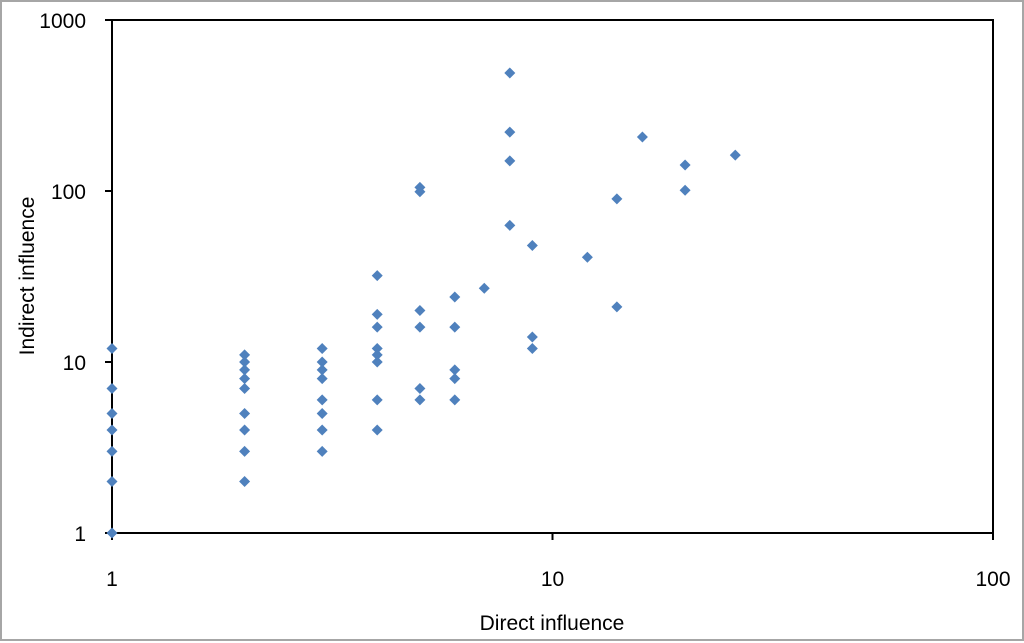 The width and height of the screenshot is (1024, 643). Describe the element at coordinates (112, 579) in the screenshot. I see `x-tick-label: 1` at that location.